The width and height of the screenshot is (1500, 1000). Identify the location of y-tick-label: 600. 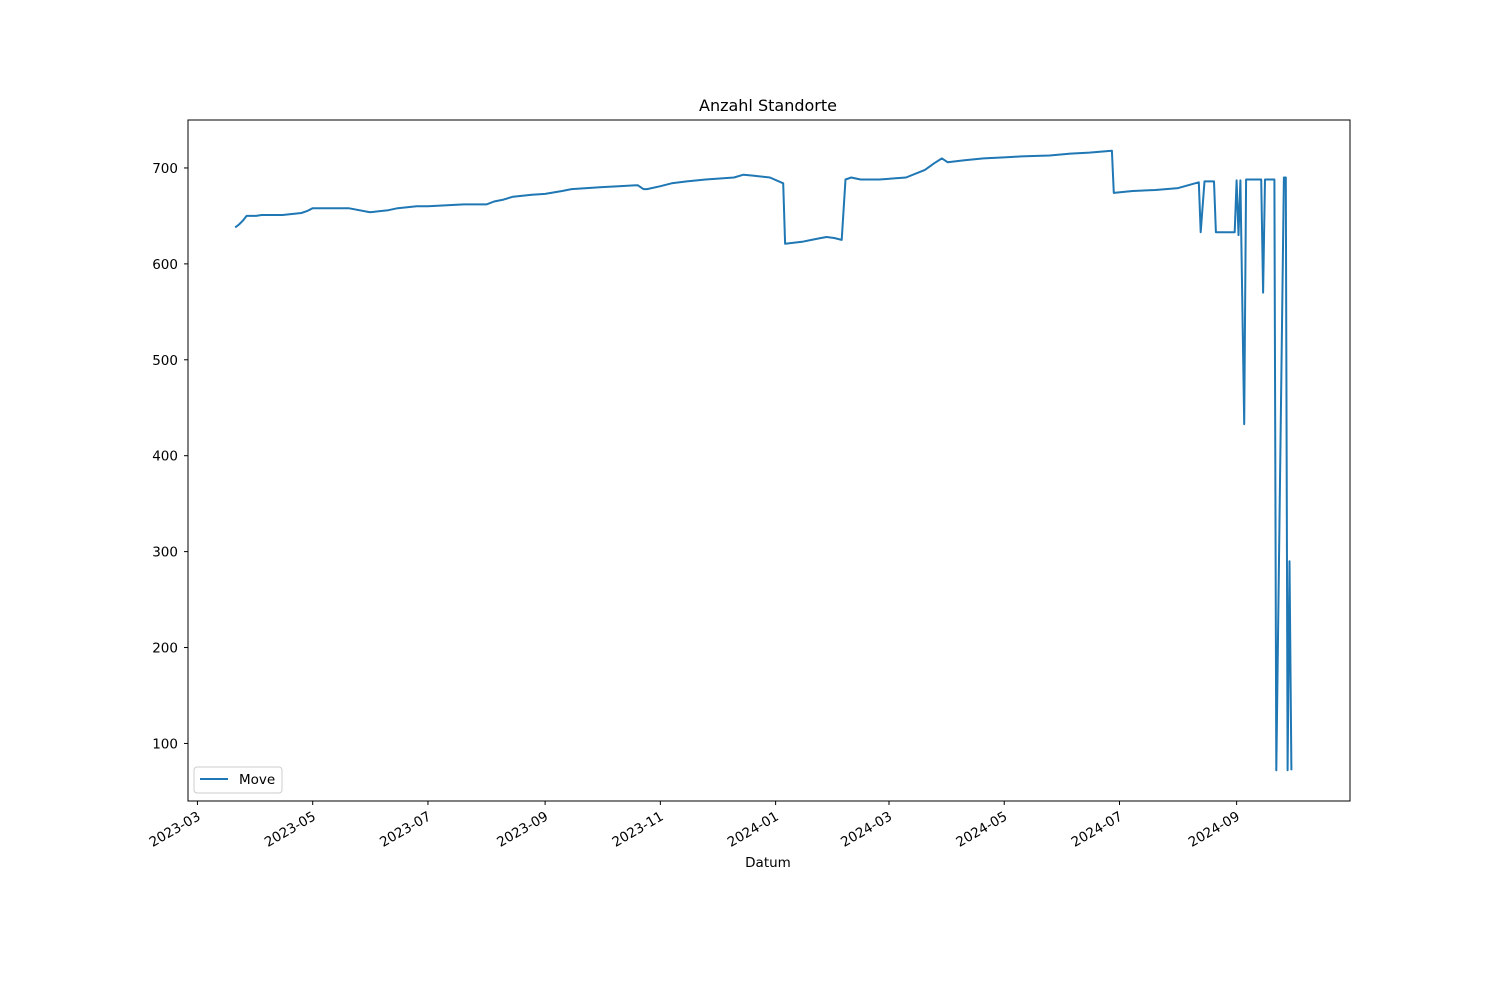
(165, 265).